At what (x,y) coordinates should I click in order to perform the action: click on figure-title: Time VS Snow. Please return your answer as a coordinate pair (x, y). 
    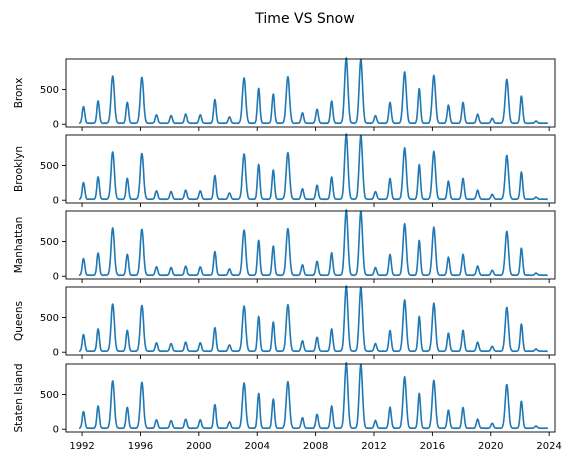
    Looking at the image, I should click on (304, 19).